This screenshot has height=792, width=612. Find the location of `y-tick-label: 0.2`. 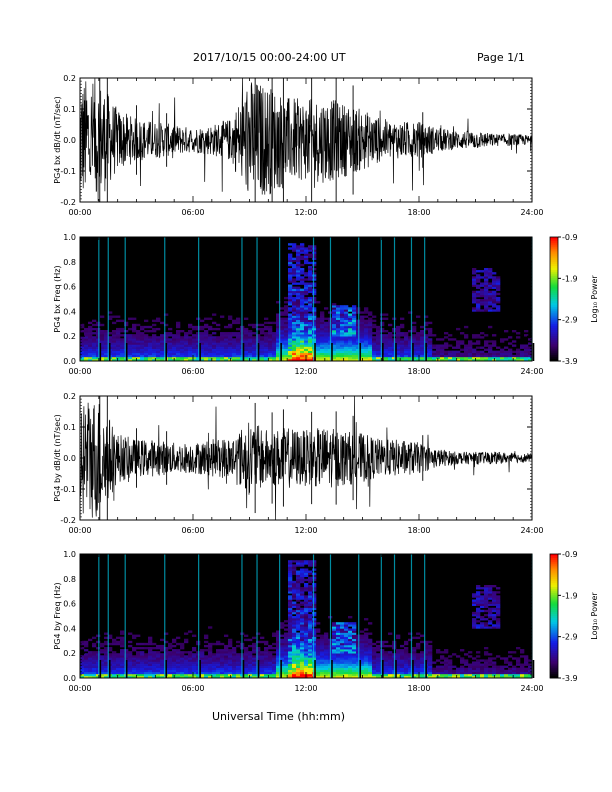

y-tick-label: 0.2 is located at coordinates (69, 78).